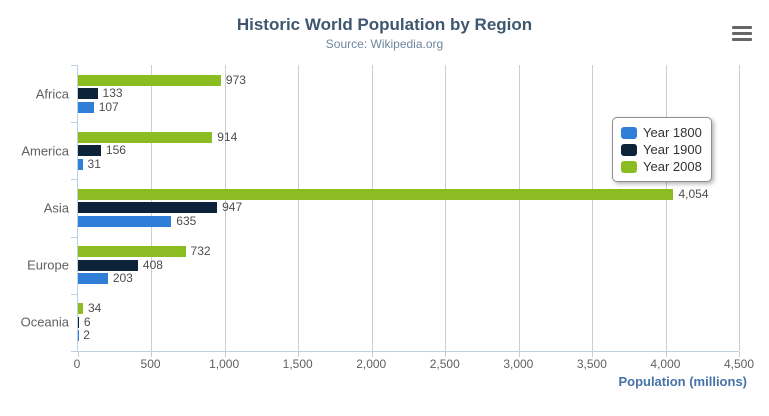 The width and height of the screenshot is (769, 416). What do you see at coordinates (80, 309) in the screenshot?
I see `bar-oceania-year-2008` at bounding box center [80, 309].